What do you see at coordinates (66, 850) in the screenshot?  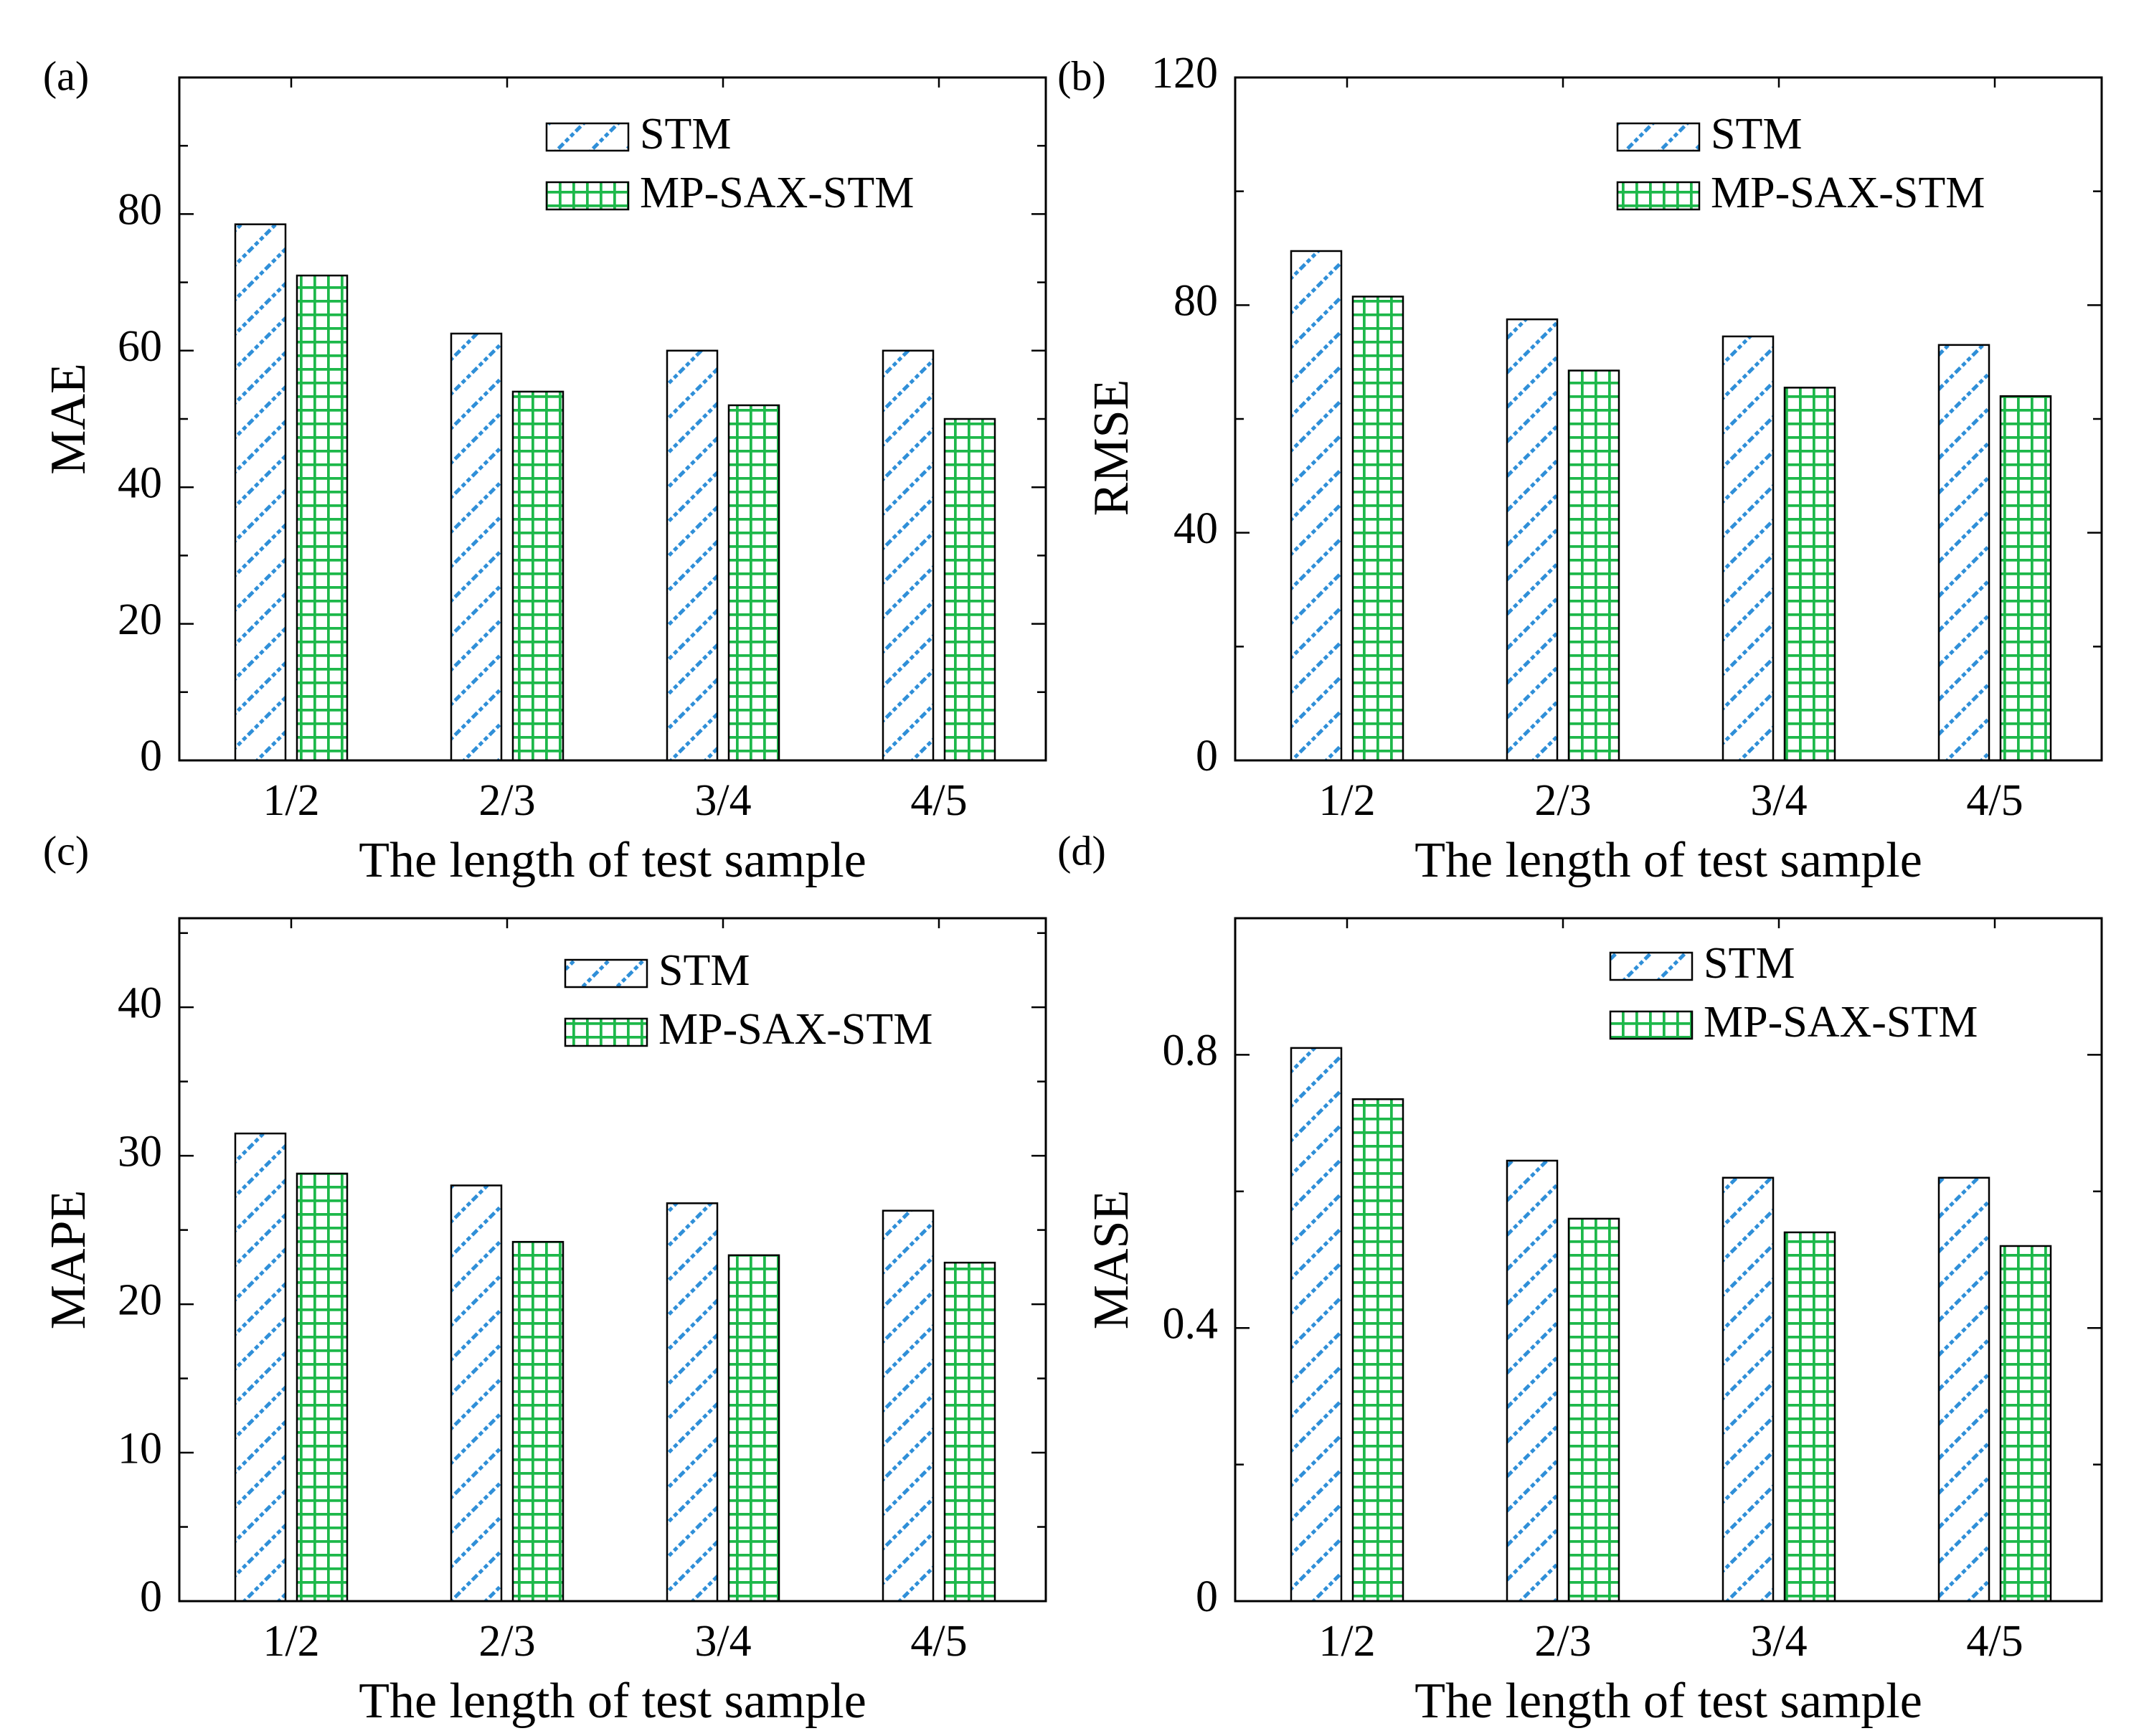 I see `panel-tag: (c)` at bounding box center [66, 850].